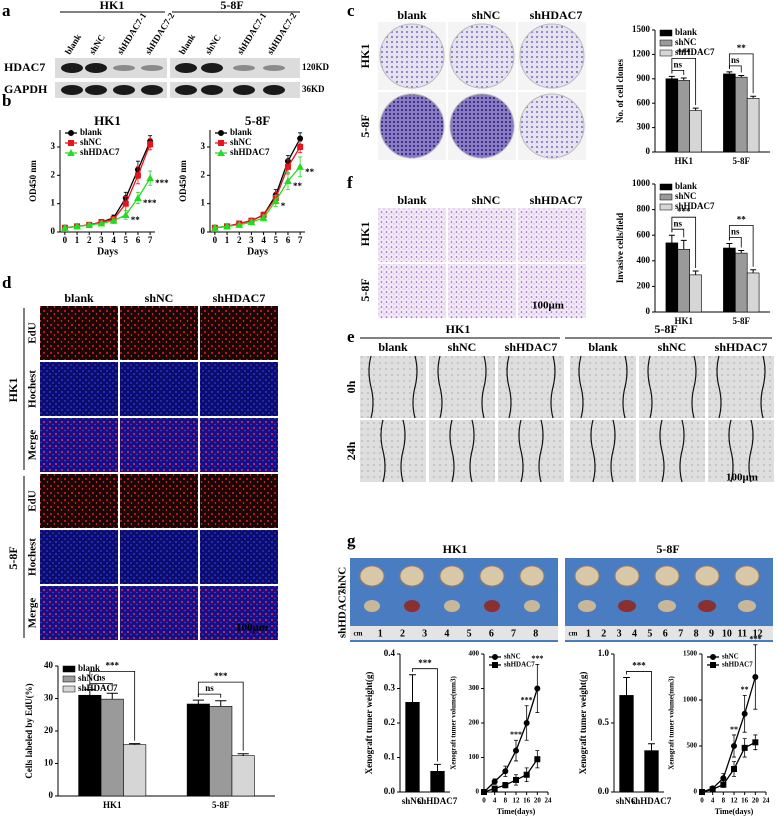 Image resolution: width=778 pixels, height=822 pixels. I want to click on x-tick-label: 0, so click(215, 240).